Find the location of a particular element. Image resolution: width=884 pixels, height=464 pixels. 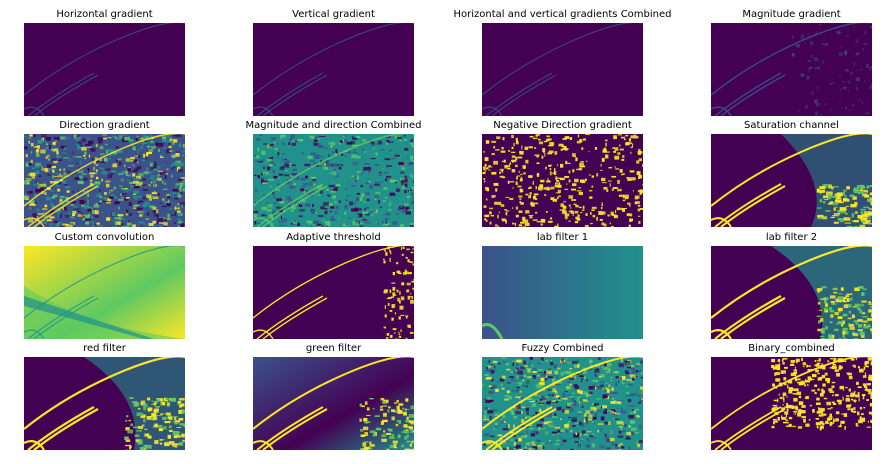

panel-14: green filter is located at coordinates (333, 396).